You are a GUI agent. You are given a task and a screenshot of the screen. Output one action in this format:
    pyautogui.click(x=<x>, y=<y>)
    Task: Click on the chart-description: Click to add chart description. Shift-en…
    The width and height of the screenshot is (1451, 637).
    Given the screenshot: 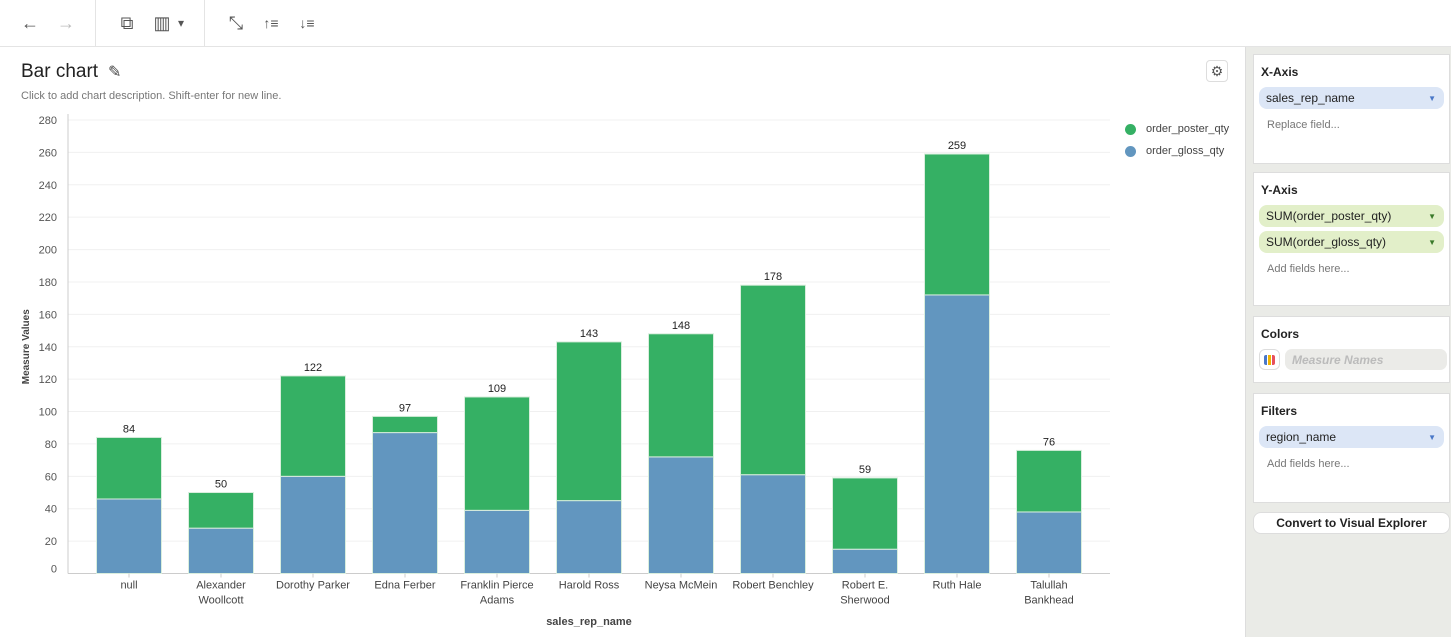 What is the action you would take?
    pyautogui.click(x=151, y=96)
    